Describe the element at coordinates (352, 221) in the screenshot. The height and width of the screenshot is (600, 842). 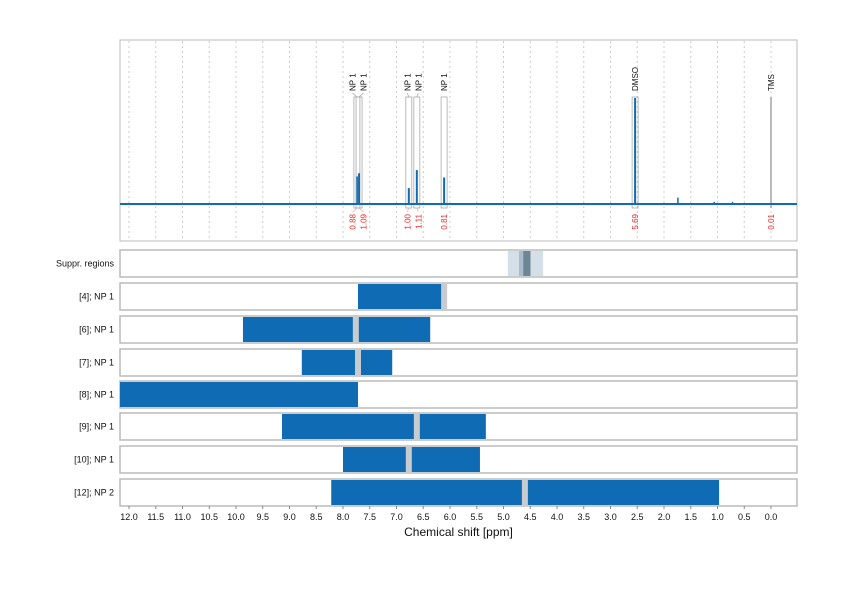
I see `integral-label: 0.88` at that location.